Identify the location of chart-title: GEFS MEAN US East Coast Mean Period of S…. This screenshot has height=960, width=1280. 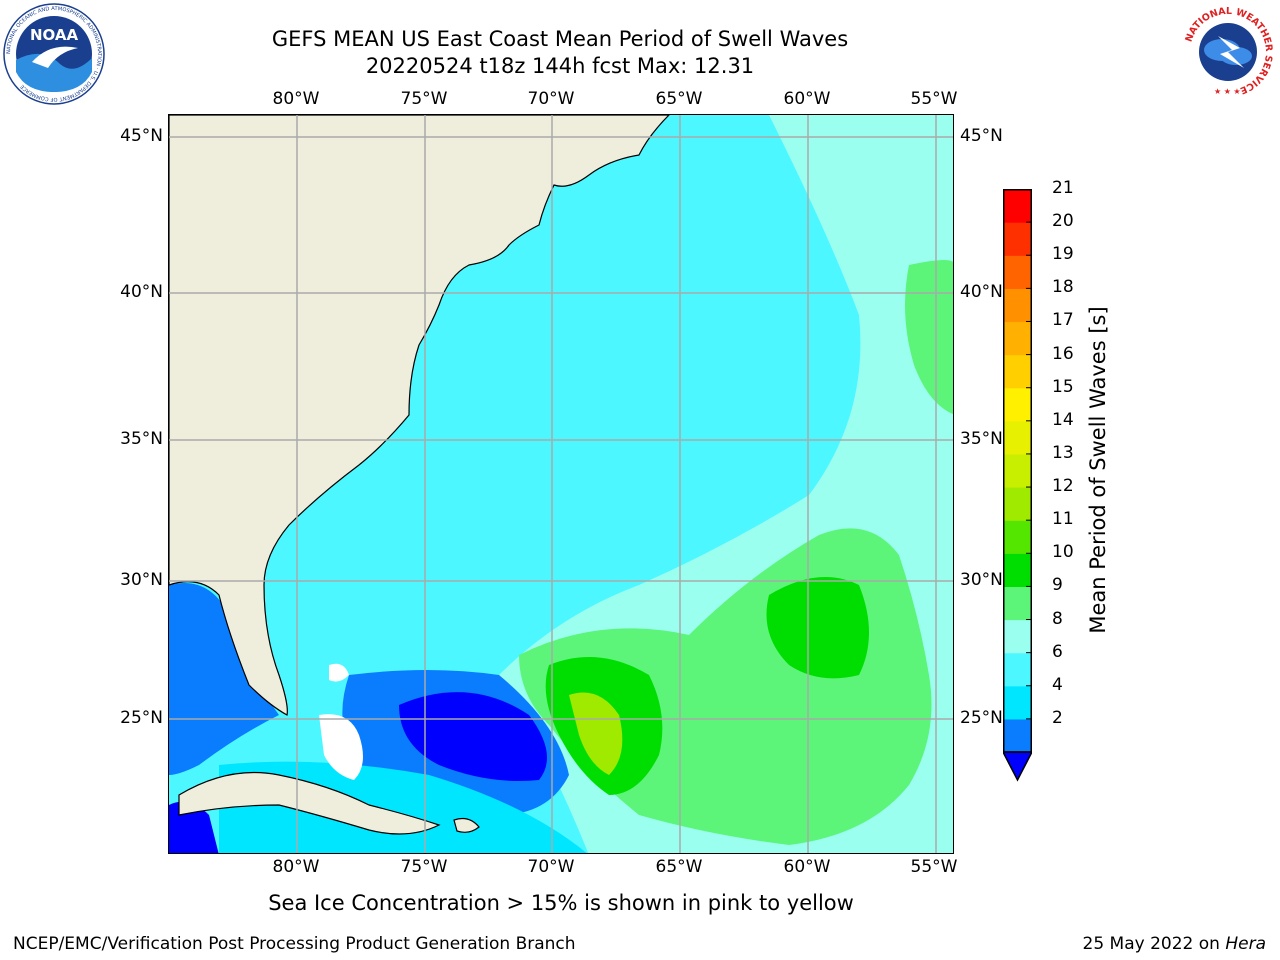
(560, 39).